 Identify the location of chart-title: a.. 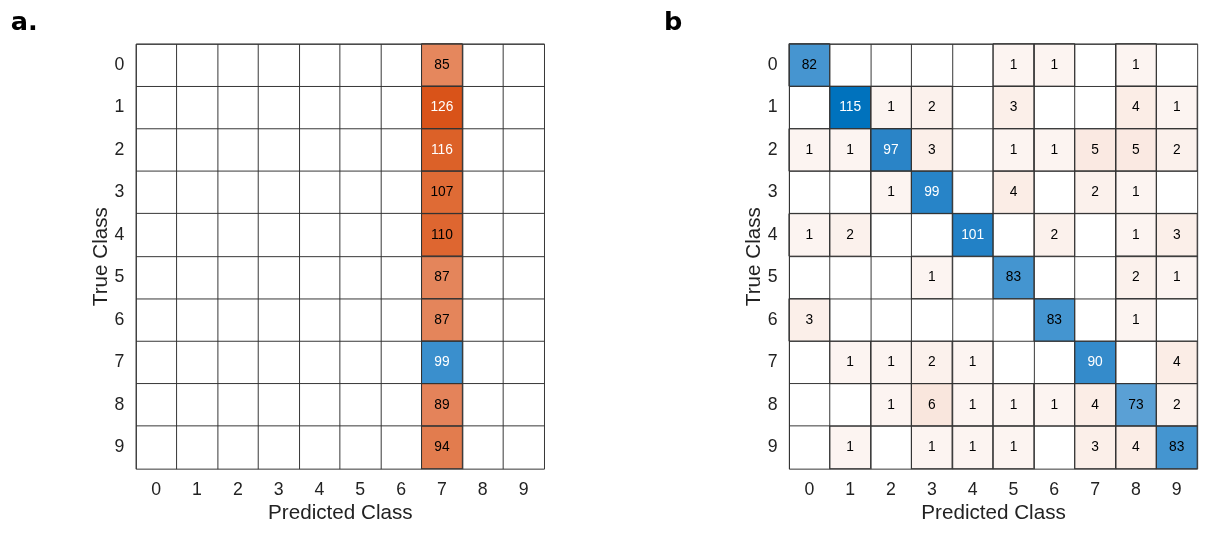
(24, 21).